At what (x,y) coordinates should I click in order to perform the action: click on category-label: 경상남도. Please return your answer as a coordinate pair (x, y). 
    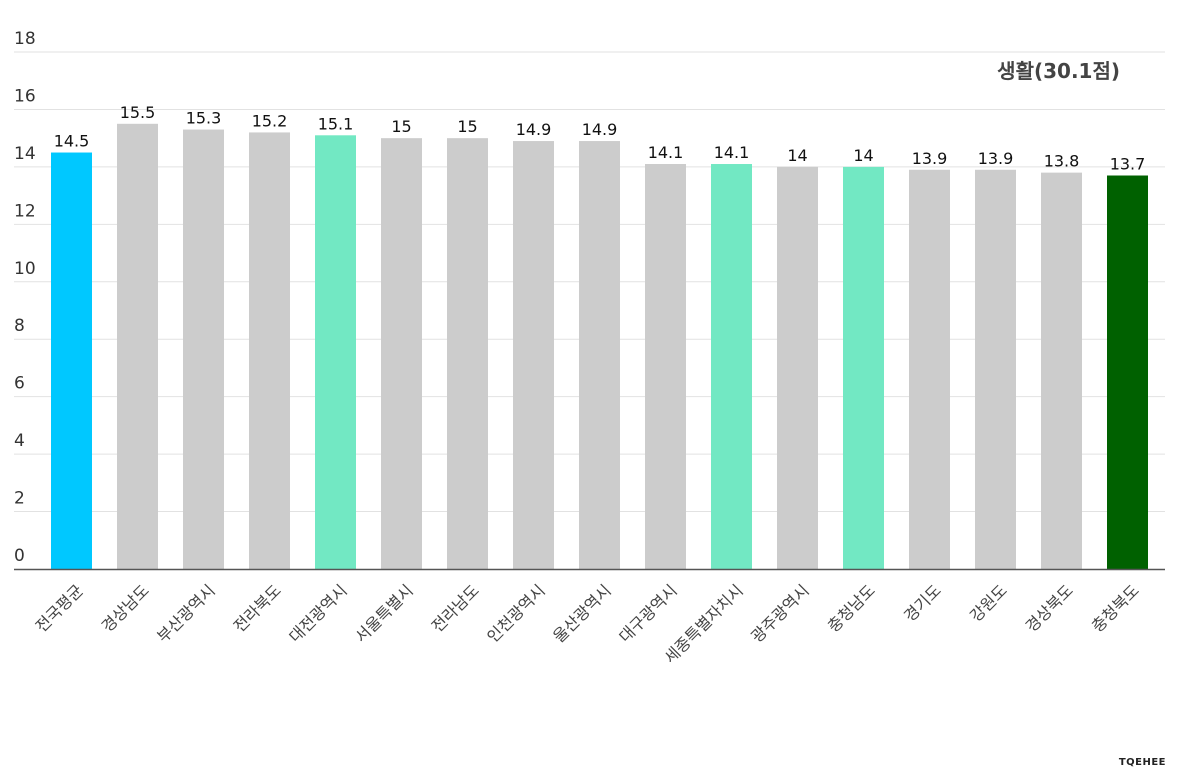
    Looking at the image, I should click on (125, 608).